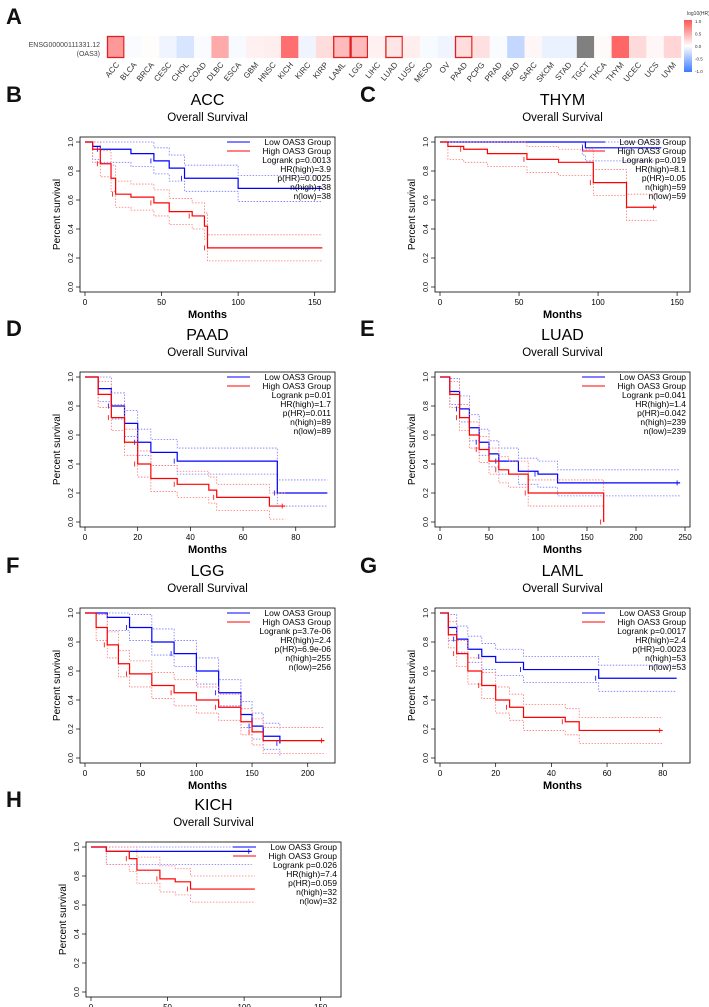 Image resolution: width=709 pixels, height=1007 pixels. What do you see at coordinates (162, 71) in the screenshot?
I see `cancer-label: CESC` at bounding box center [162, 71].